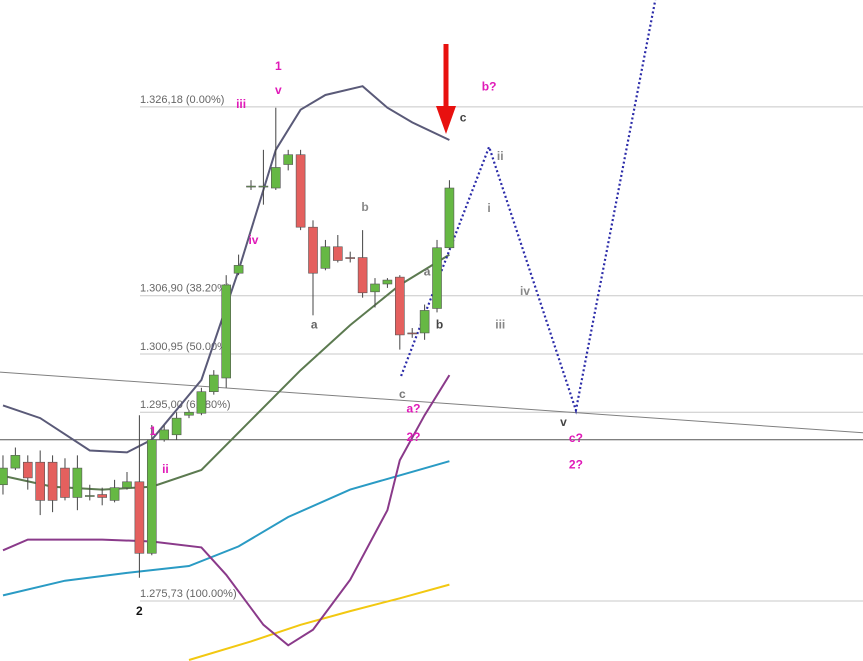 The height and width of the screenshot is (661, 863). Describe the element at coordinates (185, 289) in the screenshot. I see `fib-label: 1.306,90 (38.20%)` at that location.